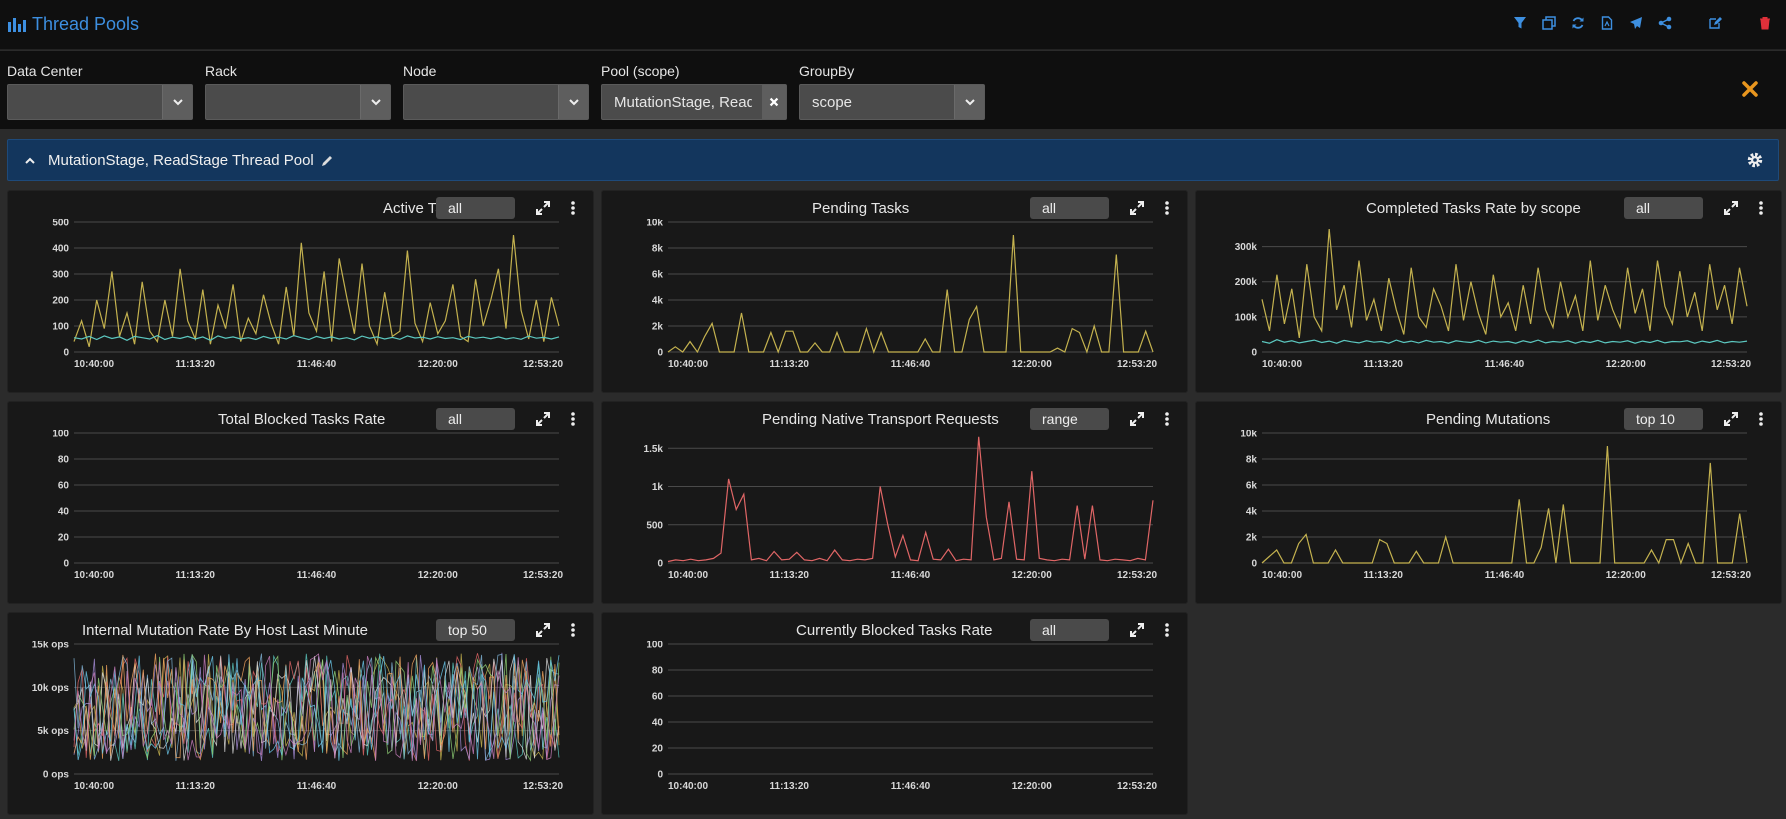 The height and width of the screenshot is (819, 1786). Describe the element at coordinates (832, 102) in the screenshot. I see `groupby-value: scope` at that location.